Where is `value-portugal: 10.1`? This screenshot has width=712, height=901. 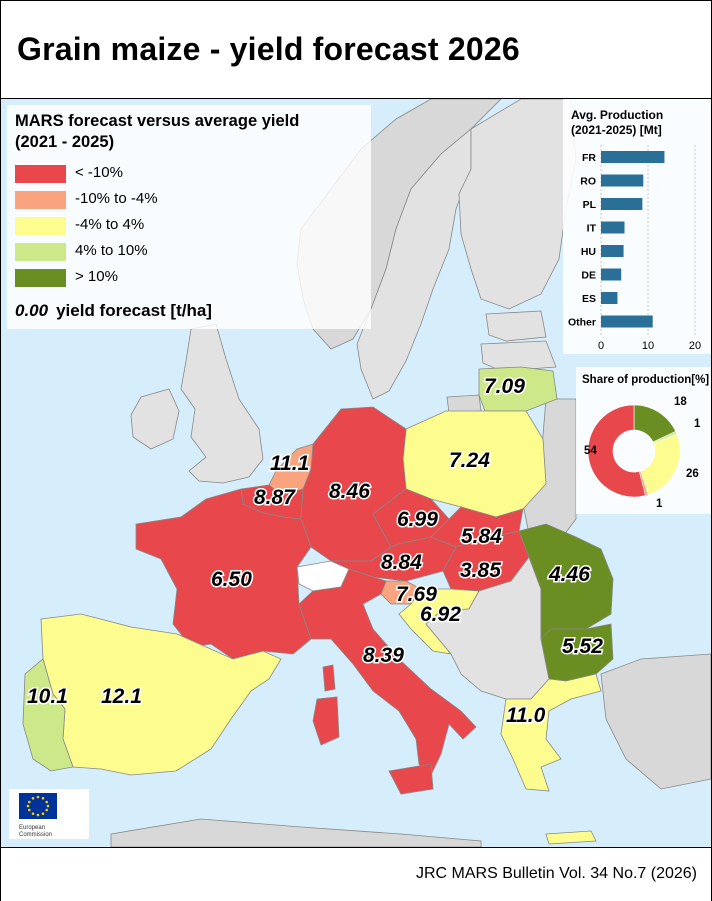
value-portugal: 10.1 is located at coordinates (47, 696).